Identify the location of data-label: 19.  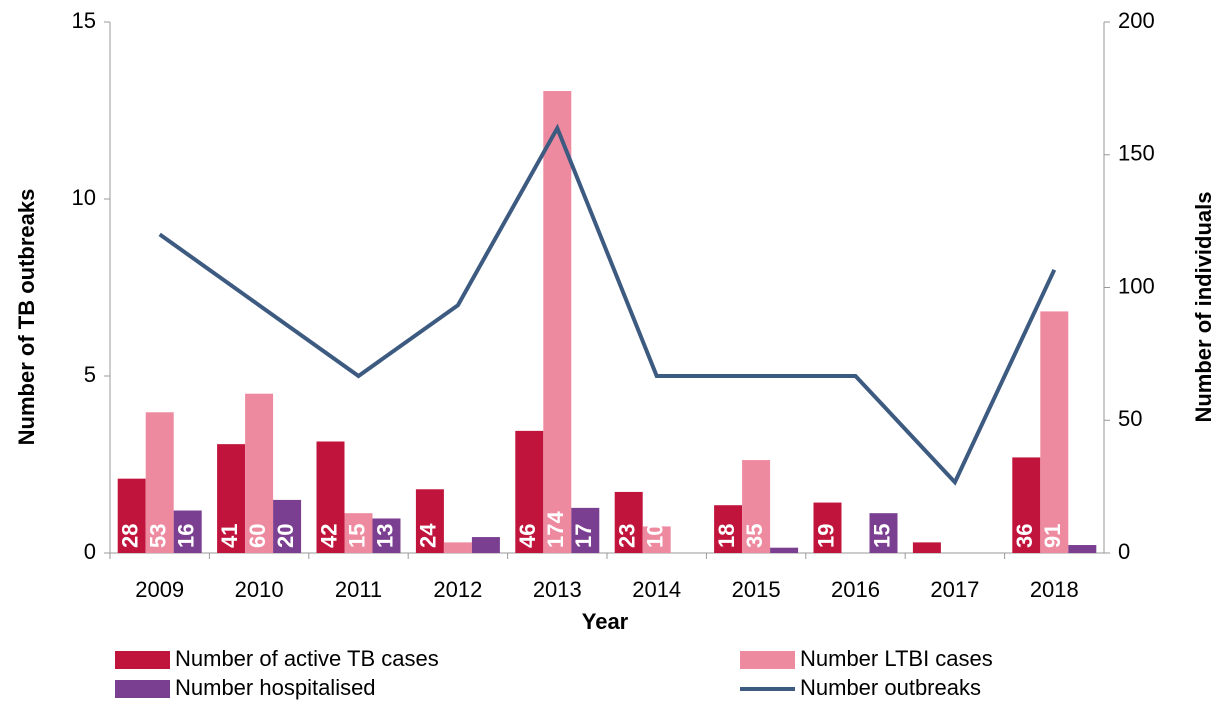
(825, 536).